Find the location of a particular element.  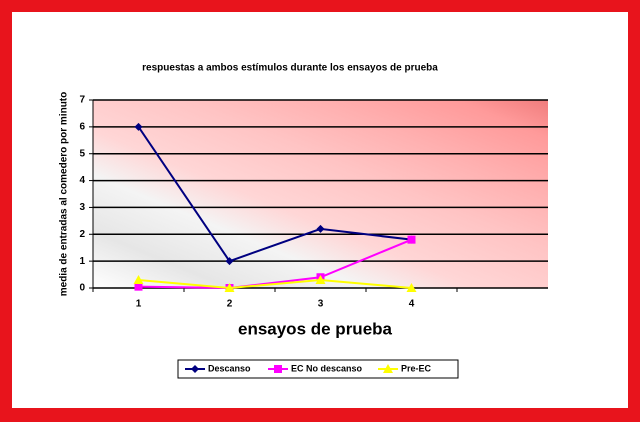

legend-label: Pre-EC is located at coordinates (416, 368).